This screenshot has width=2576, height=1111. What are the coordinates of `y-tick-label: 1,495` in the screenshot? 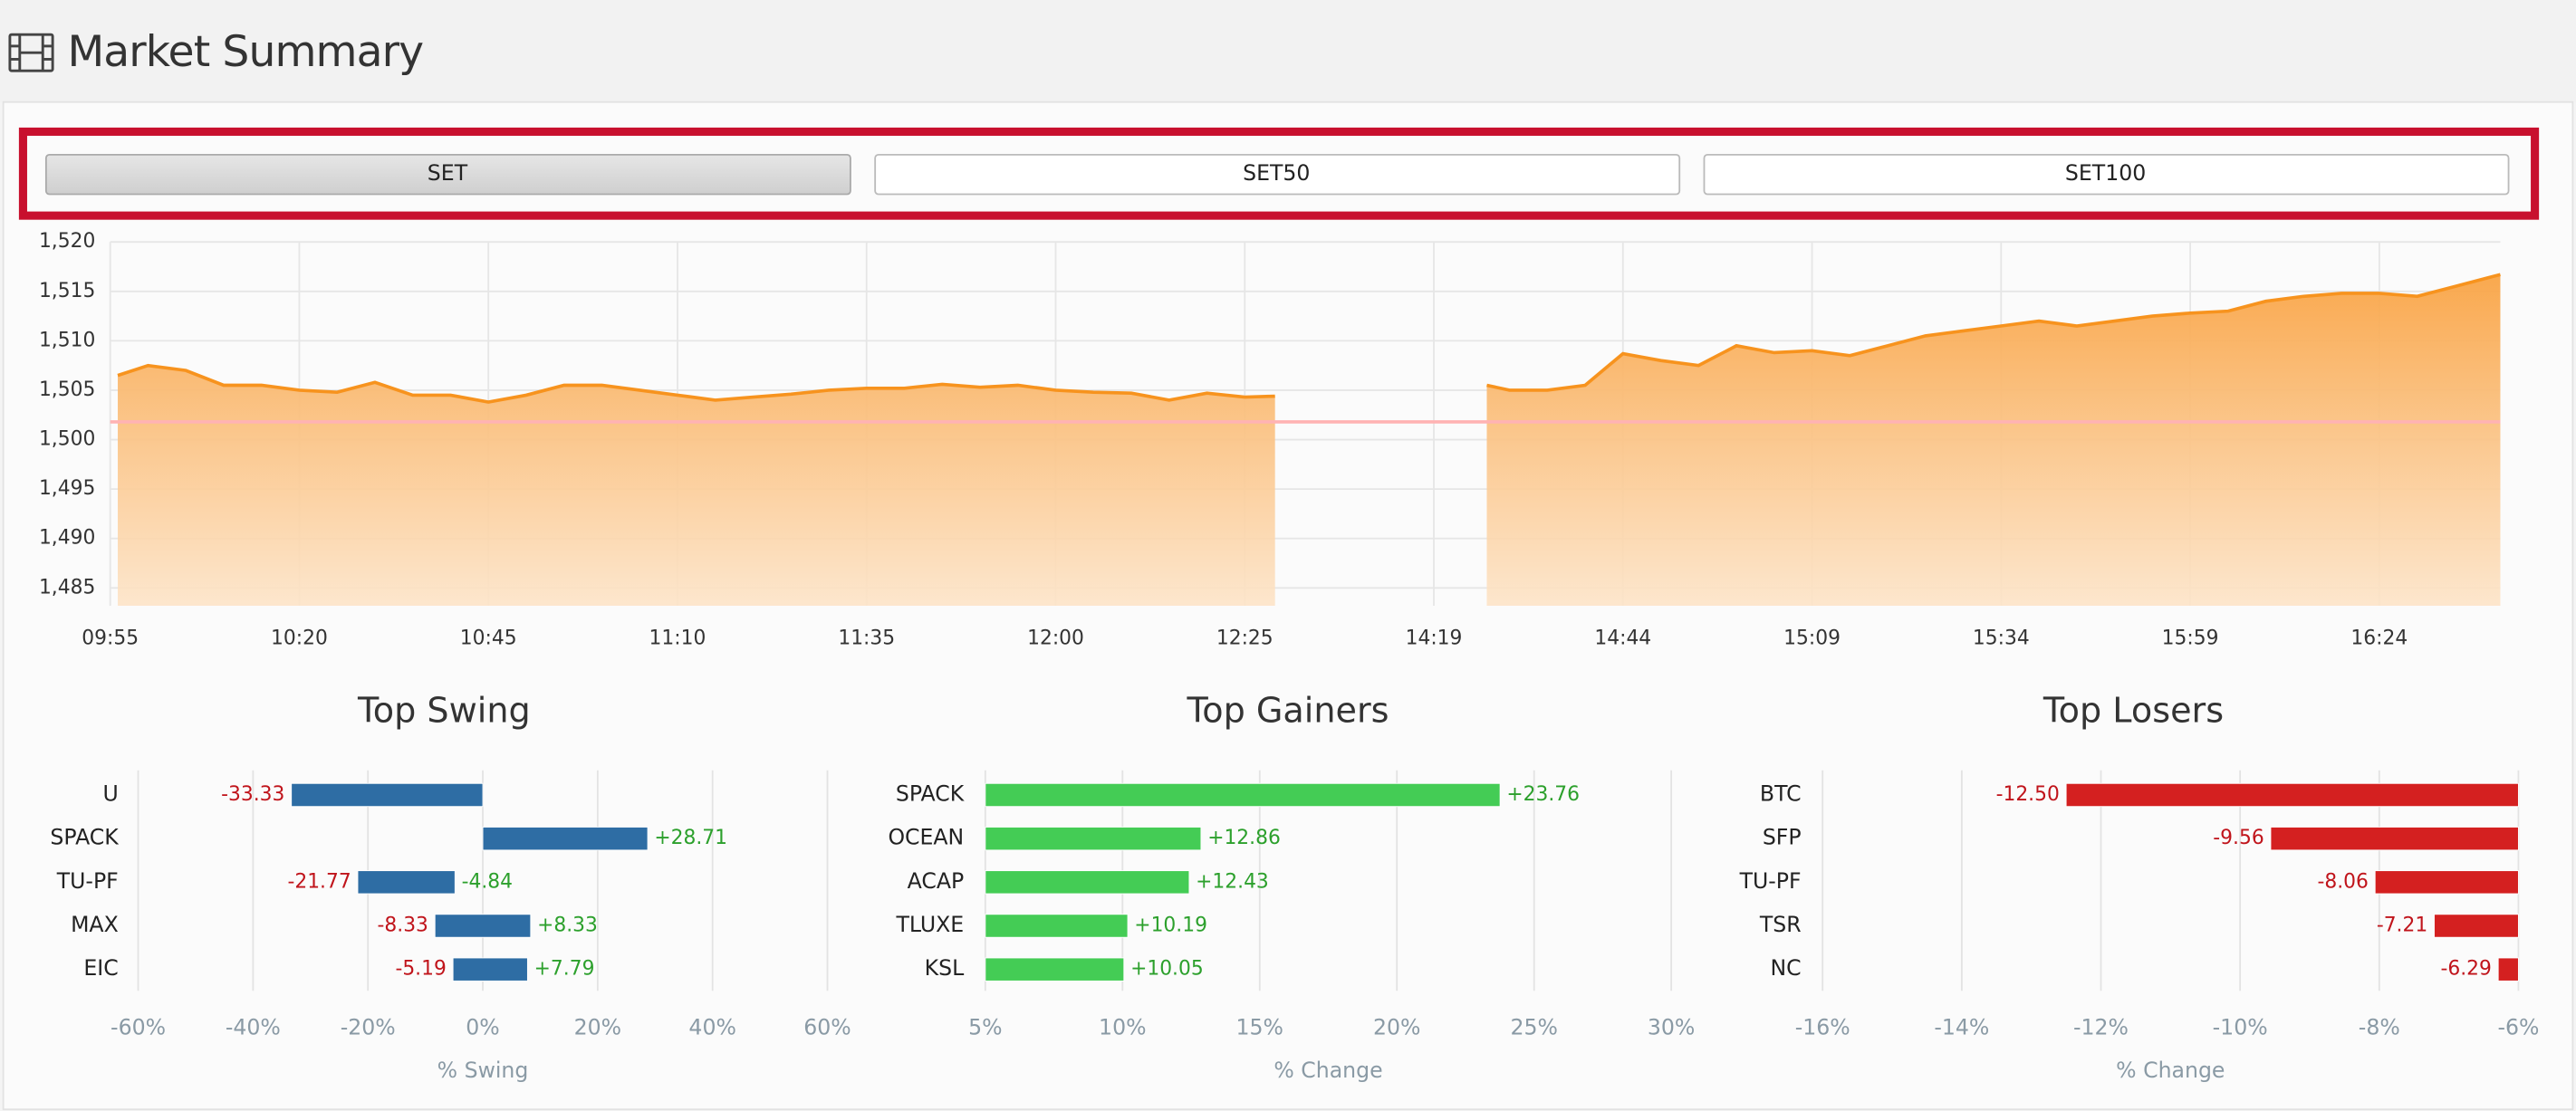 It's located at (67, 489).